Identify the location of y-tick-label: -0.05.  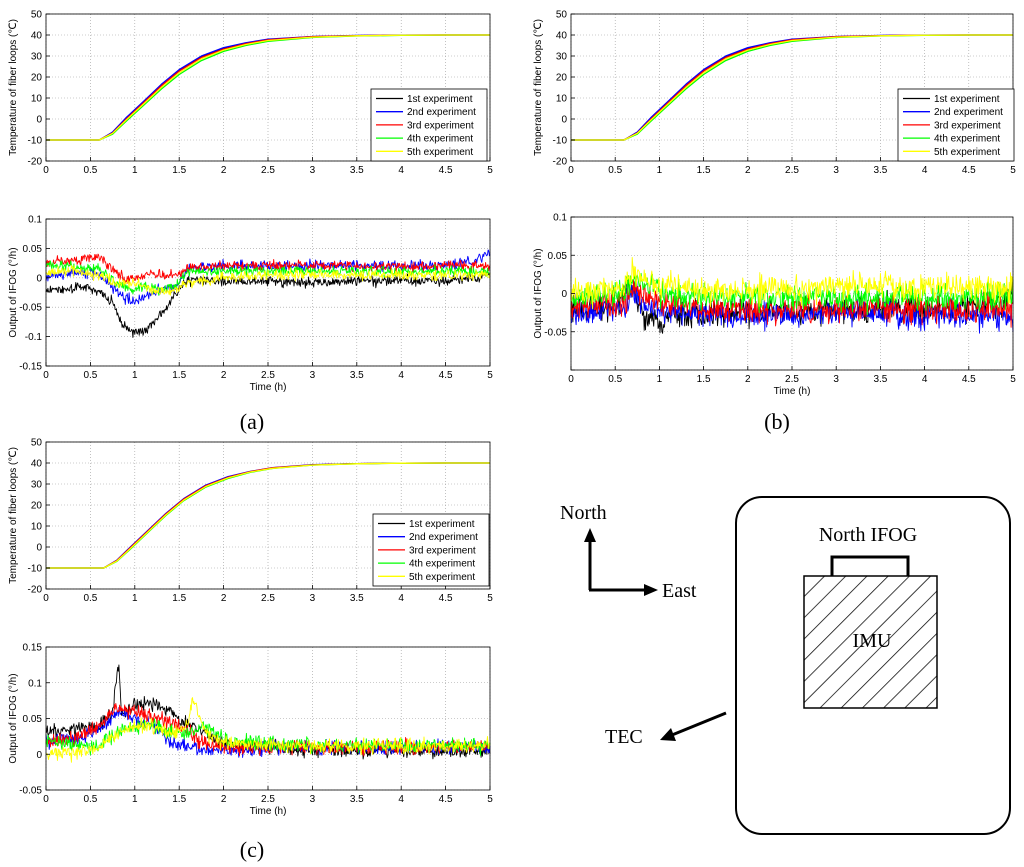
(30, 308).